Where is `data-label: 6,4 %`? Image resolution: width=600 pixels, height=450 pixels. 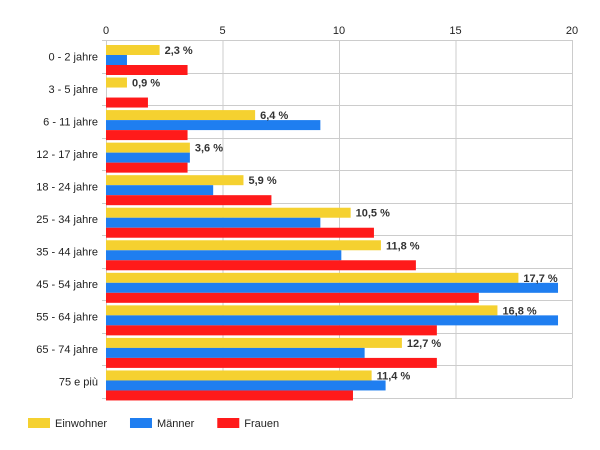
data-label: 6,4 % is located at coordinates (274, 116).